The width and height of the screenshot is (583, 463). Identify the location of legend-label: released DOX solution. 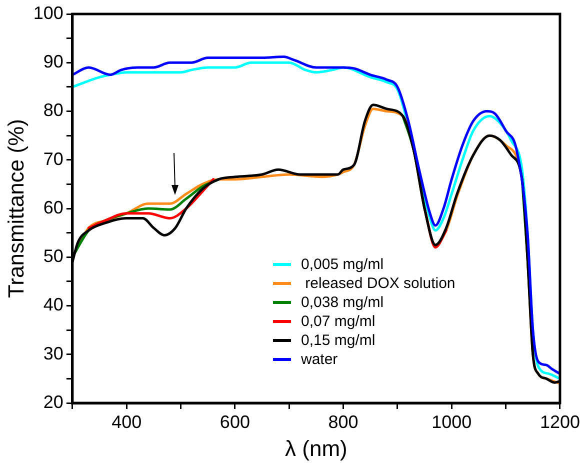
(380, 283).